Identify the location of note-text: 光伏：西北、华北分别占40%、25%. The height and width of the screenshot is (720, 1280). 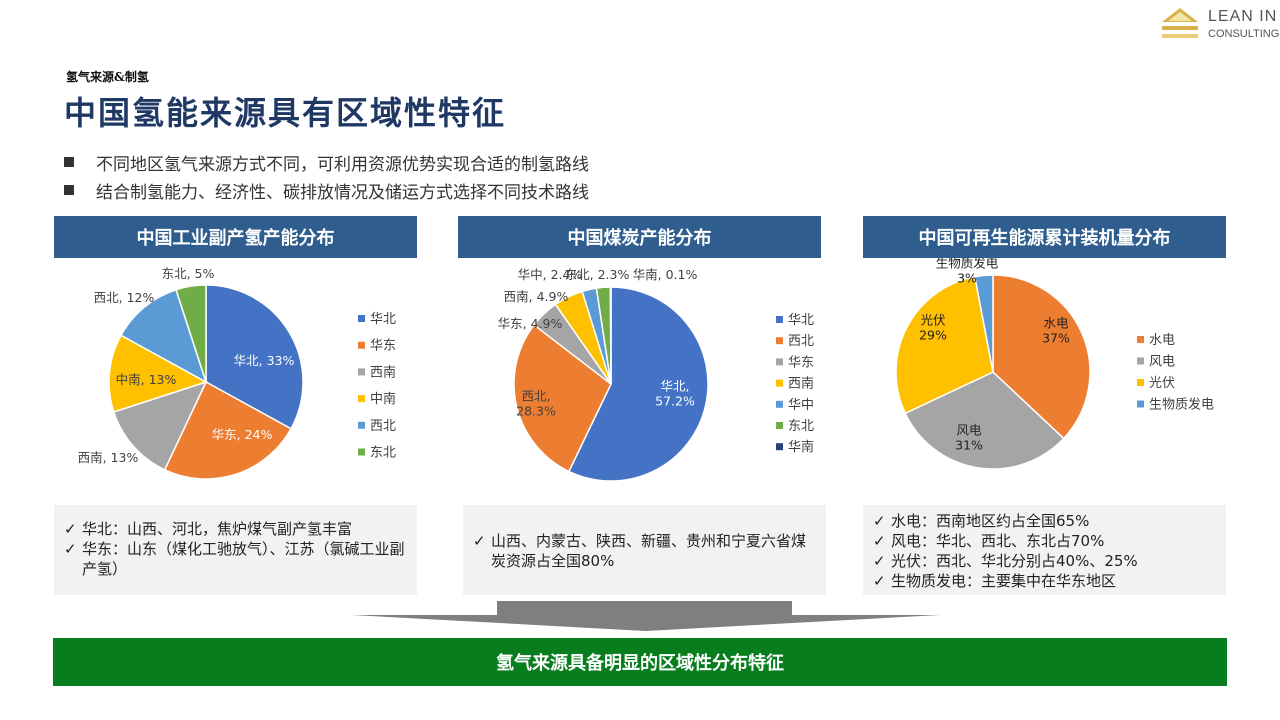
(1014, 561).